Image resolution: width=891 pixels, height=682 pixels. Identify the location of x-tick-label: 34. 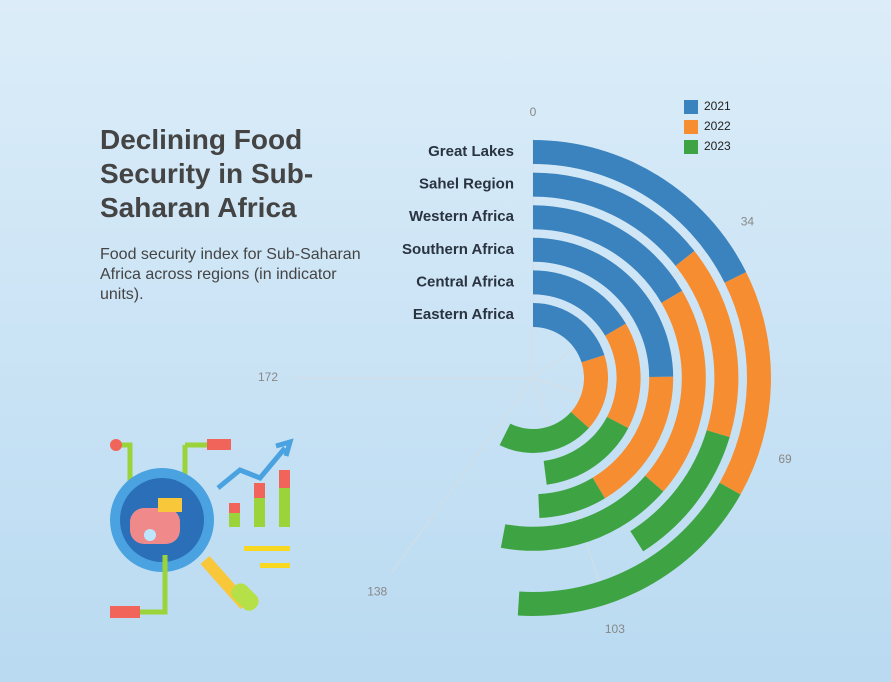
(748, 221).